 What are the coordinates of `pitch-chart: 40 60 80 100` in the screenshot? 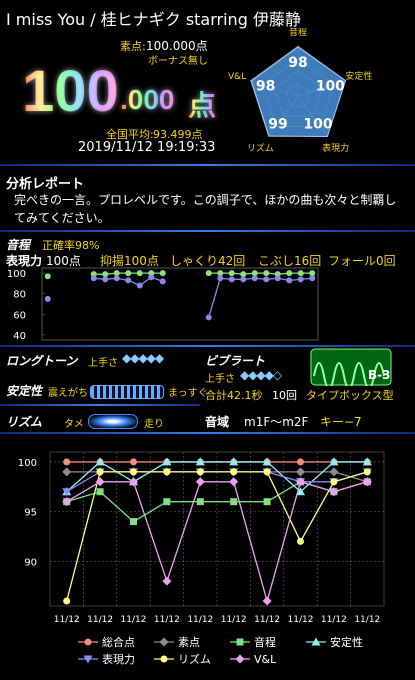 It's located at (163, 304).